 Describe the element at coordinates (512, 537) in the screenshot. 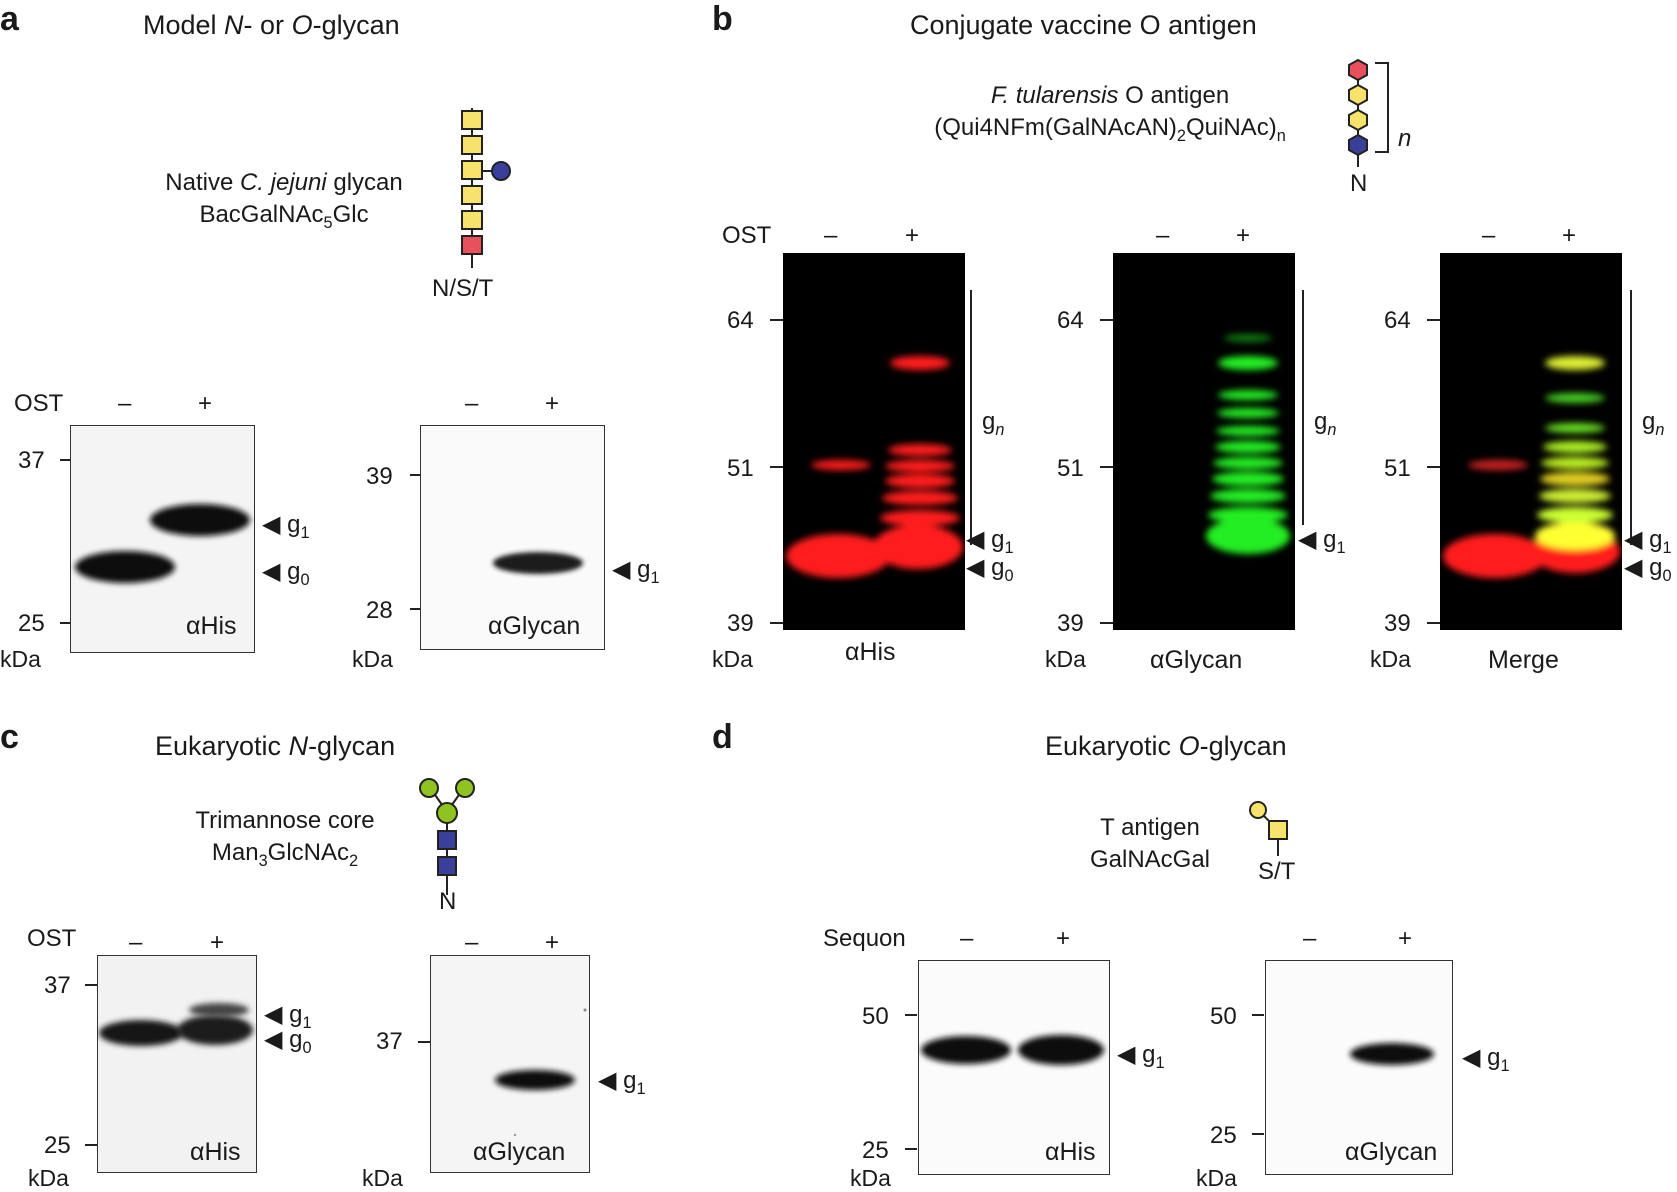

I see `blot-a-glycan` at that location.